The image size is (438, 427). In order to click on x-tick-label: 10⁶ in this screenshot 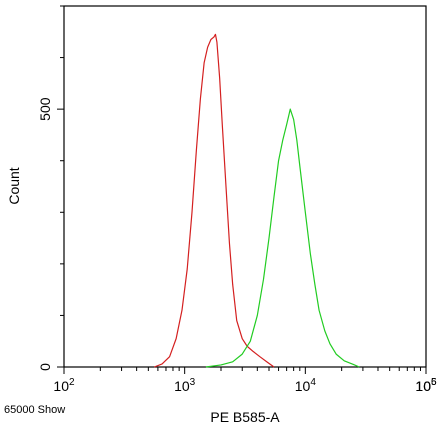, I will do `click(426, 385)`.